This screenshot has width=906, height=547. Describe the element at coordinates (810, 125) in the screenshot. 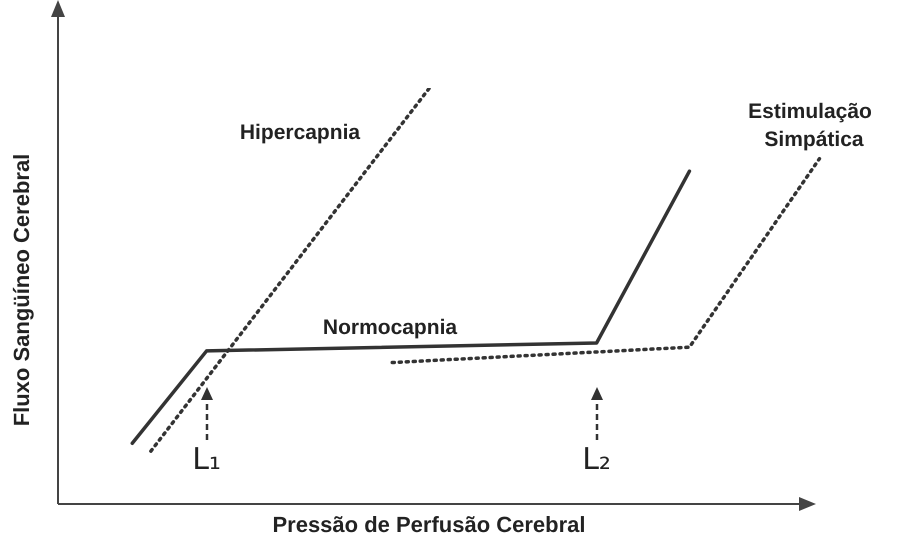

I see `series-label: Estimulação Simpática` at that location.